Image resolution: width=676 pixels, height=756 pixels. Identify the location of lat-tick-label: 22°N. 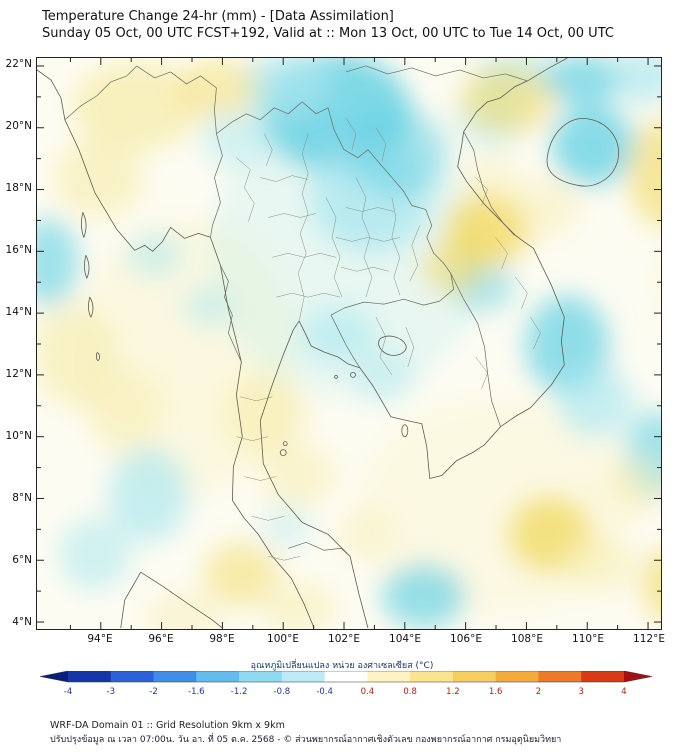
(18, 64).